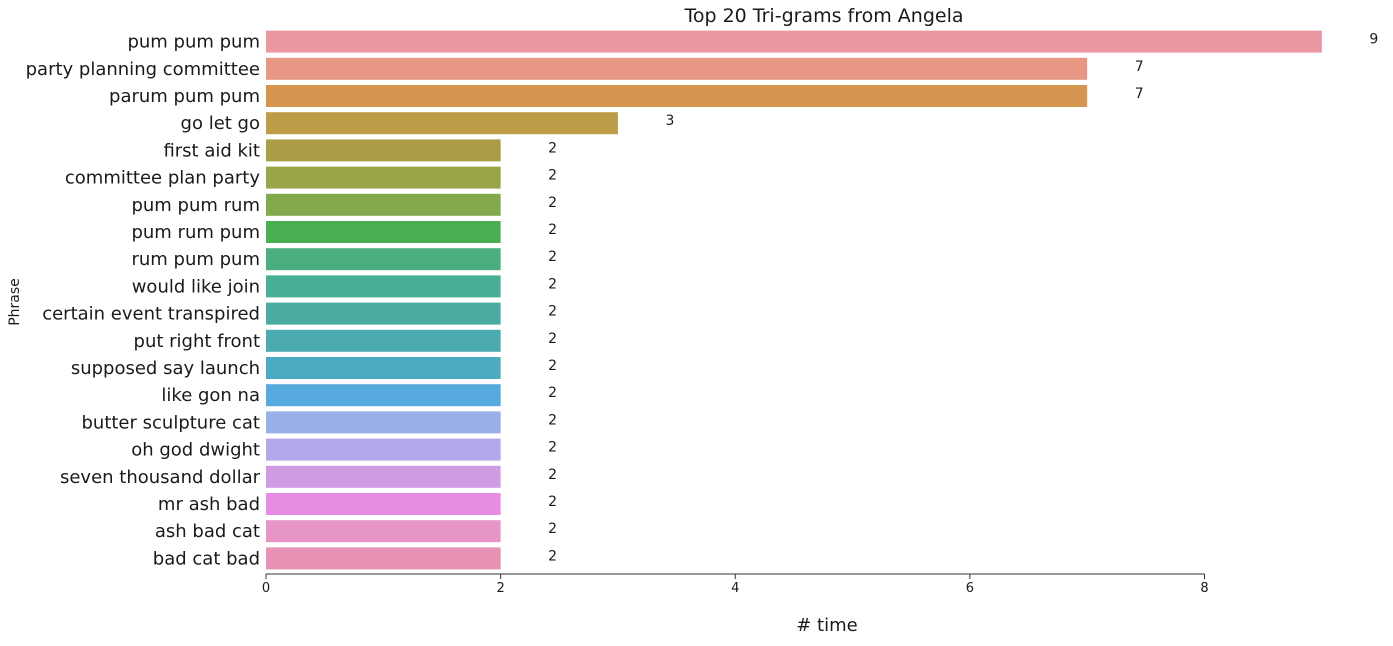  What do you see at coordinates (823, 16) in the screenshot?
I see `chart-title: Top 20 Tri-grams from Angela` at bounding box center [823, 16].